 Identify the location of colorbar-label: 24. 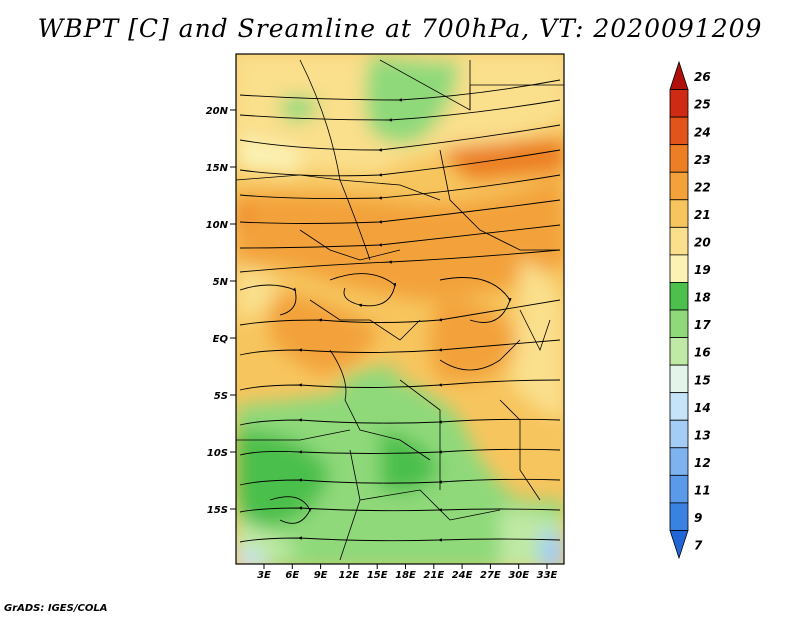
(702, 132).